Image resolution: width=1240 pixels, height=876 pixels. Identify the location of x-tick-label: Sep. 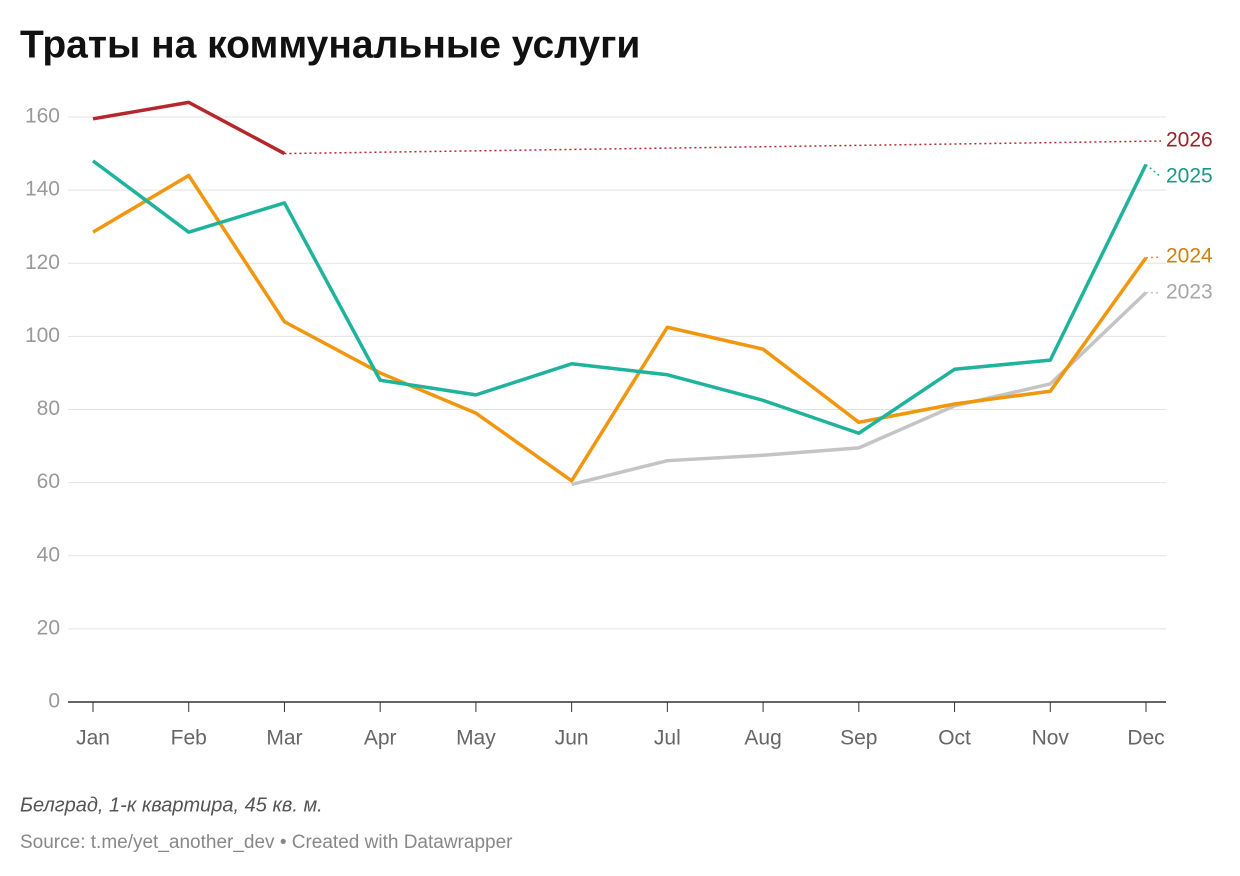
(858, 738).